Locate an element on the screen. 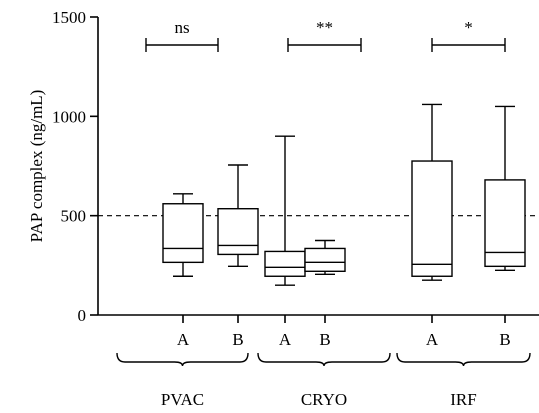  y-tick-label: 1000 is located at coordinates (69, 116).